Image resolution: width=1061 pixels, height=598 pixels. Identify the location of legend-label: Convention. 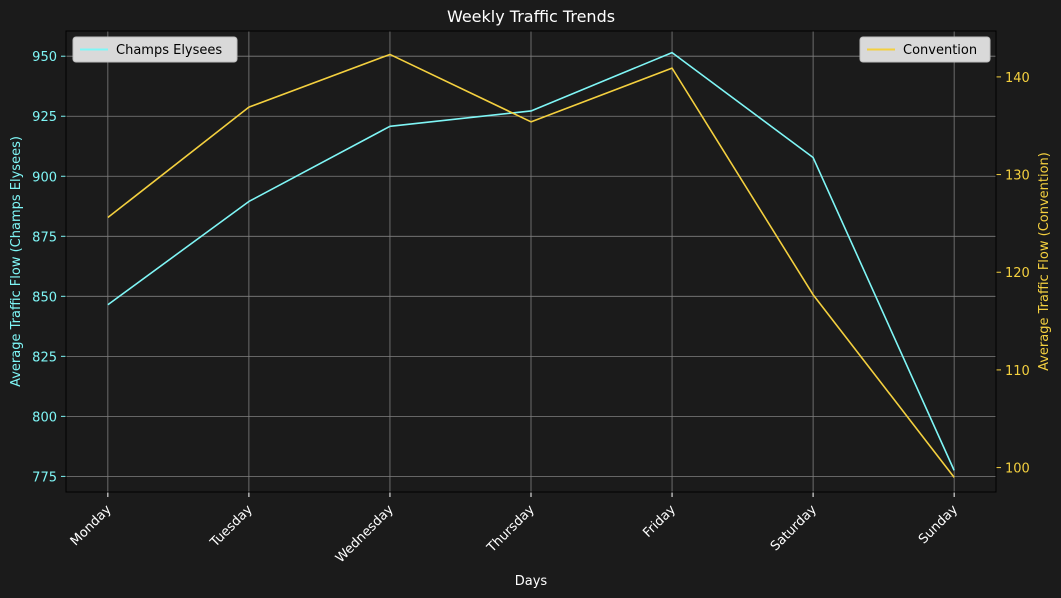
(940, 50).